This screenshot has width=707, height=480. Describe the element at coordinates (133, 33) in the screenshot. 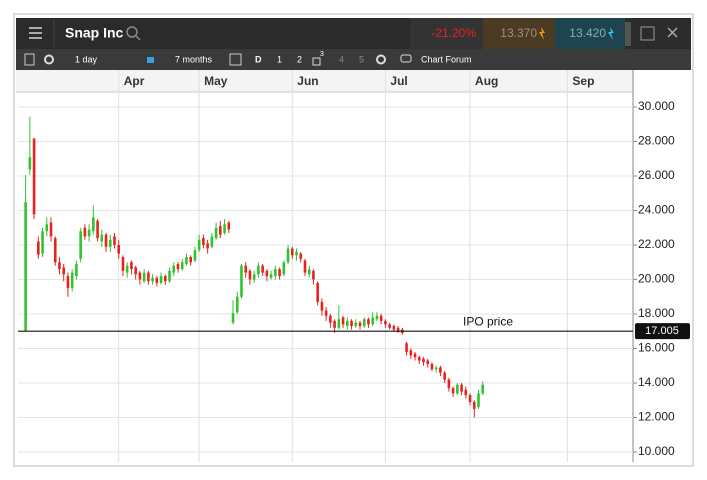

I see `search-icon` at that location.